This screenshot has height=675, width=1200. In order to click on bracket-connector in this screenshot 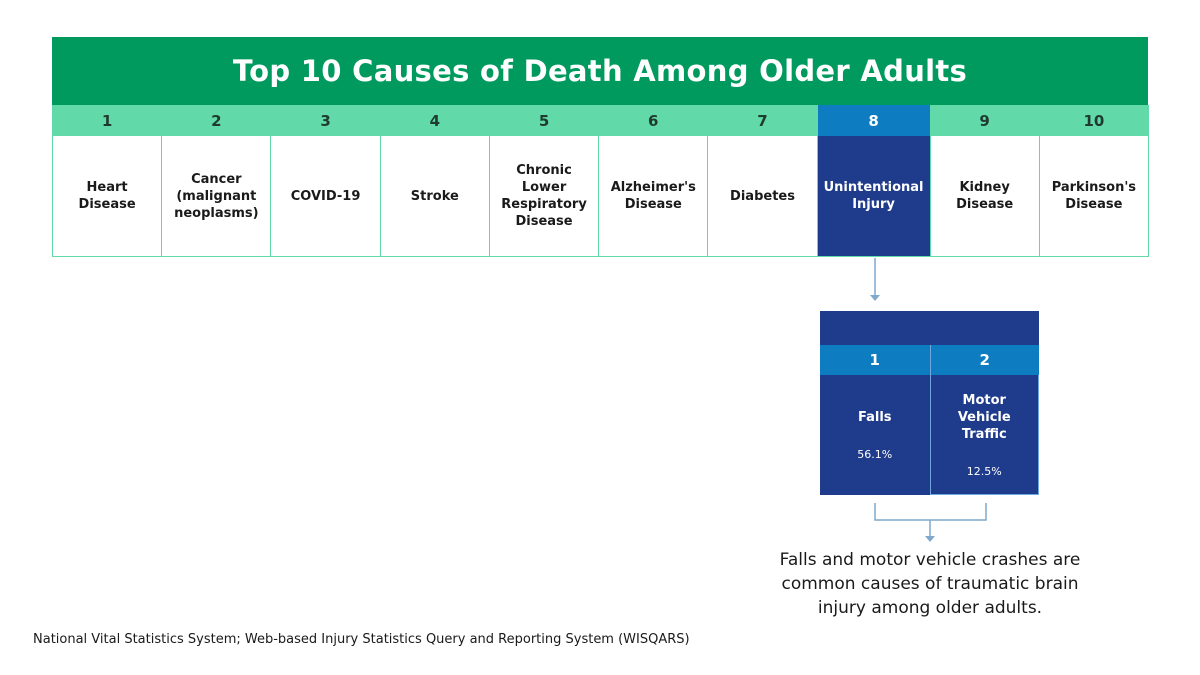, I will do `click(930, 512)`.